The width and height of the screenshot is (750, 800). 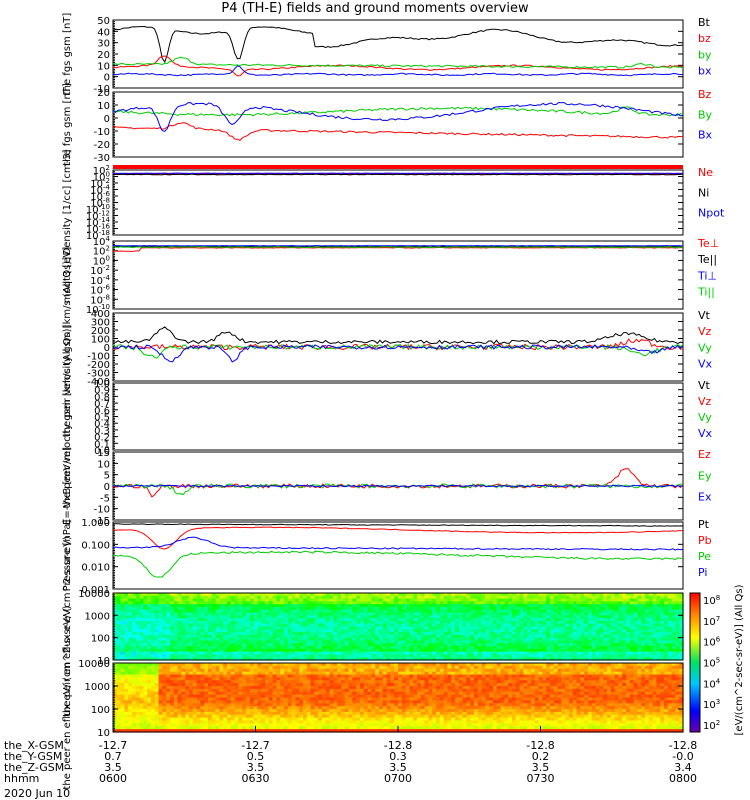 What do you see at coordinates (107, 476) in the screenshot?
I see `y-tick-label: 5` at bounding box center [107, 476].